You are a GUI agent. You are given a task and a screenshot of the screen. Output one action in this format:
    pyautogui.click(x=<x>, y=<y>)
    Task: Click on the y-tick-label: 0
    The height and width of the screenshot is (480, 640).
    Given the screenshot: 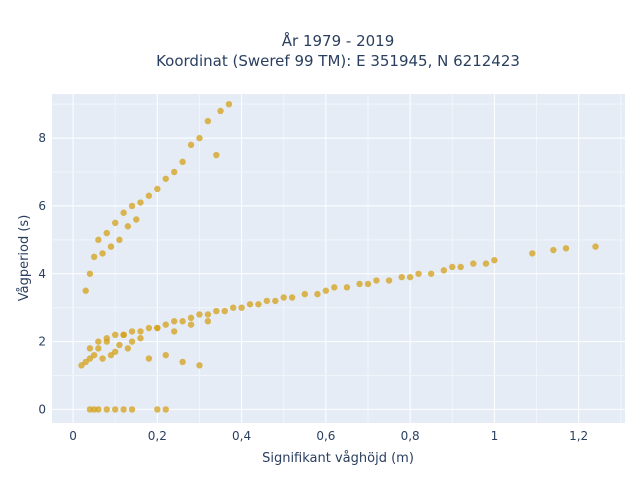 What is the action you would take?
    pyautogui.click(x=42, y=409)
    